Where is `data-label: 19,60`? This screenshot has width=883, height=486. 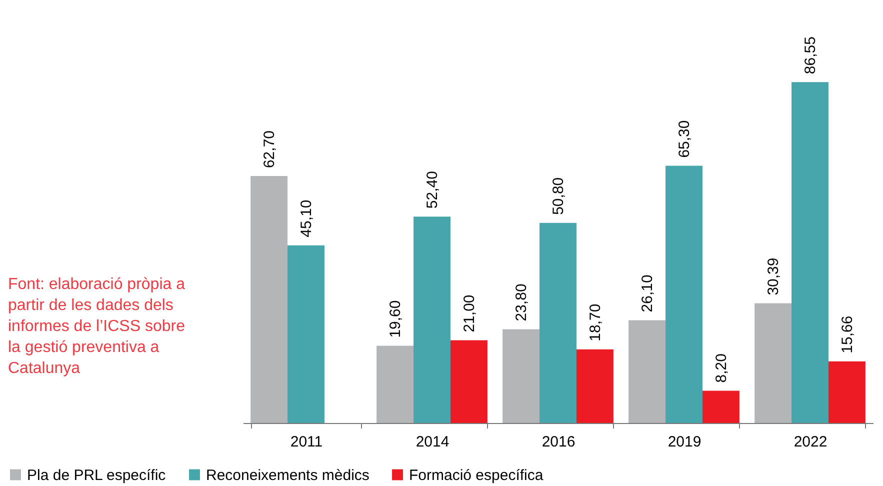
data-label: 19,60 is located at coordinates (395, 319).